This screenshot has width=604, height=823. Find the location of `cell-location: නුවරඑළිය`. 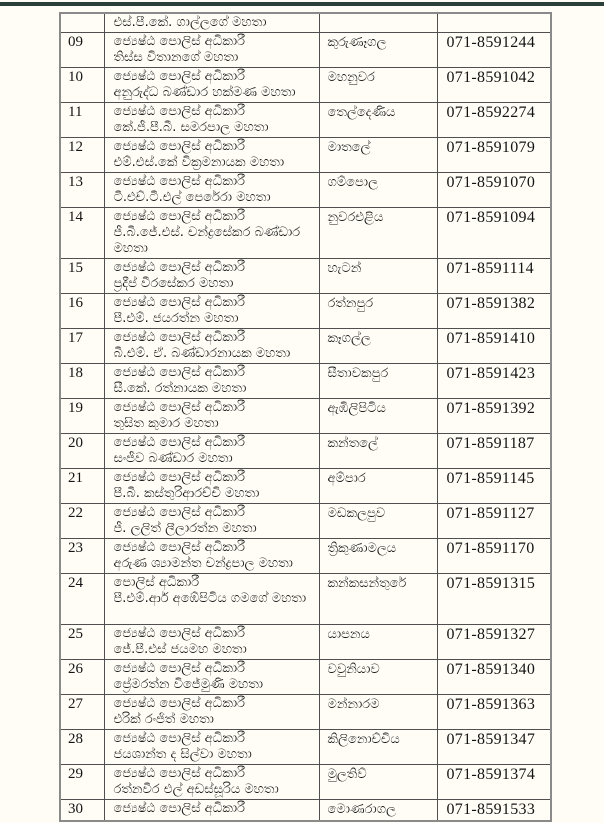

cell-location: නුවරඑළිය is located at coordinates (378, 233).